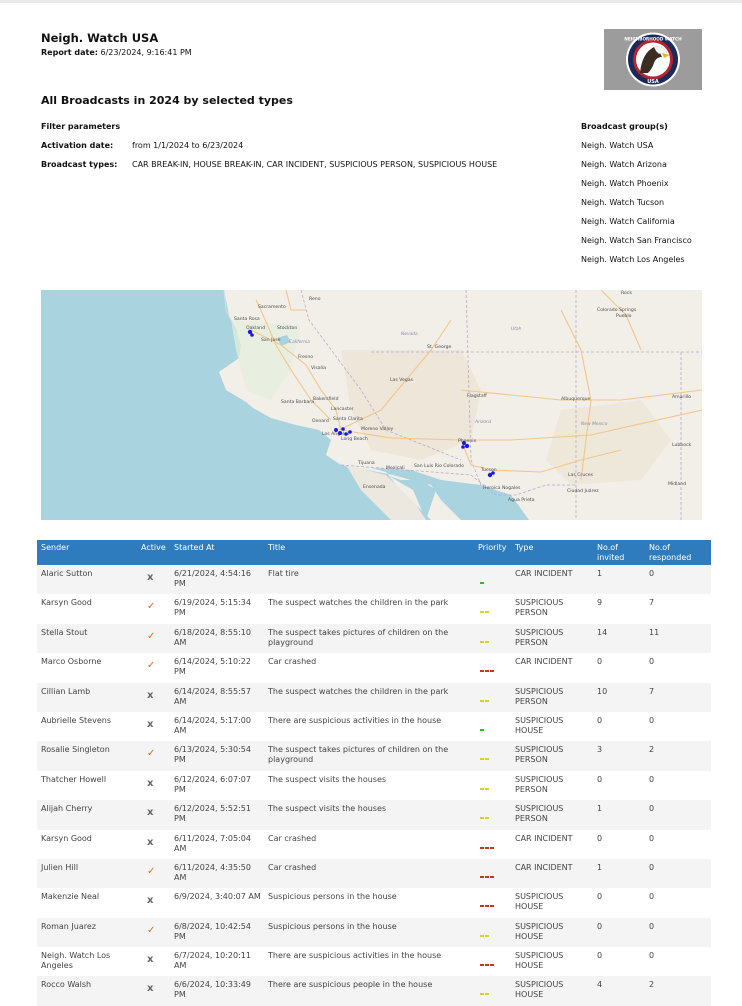  Describe the element at coordinates (653, 39) in the screenshot. I see `logo-text-top: NEIGHBORHOOD WATCH` at that location.